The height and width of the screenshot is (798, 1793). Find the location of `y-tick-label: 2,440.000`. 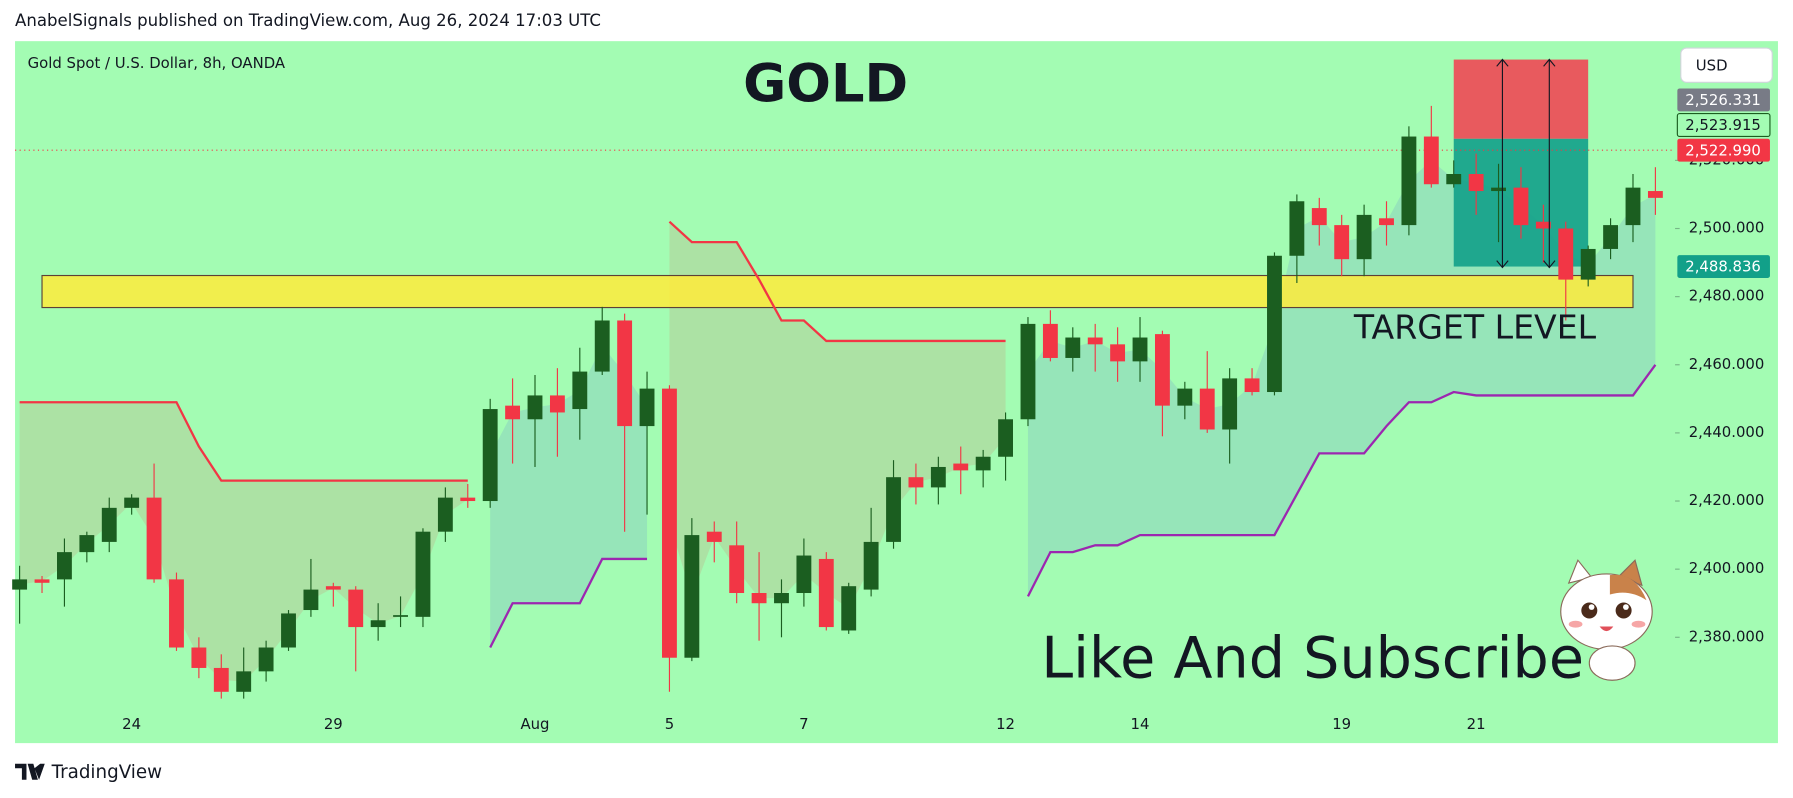

y-tick-label: 2,440.000 is located at coordinates (1727, 432).